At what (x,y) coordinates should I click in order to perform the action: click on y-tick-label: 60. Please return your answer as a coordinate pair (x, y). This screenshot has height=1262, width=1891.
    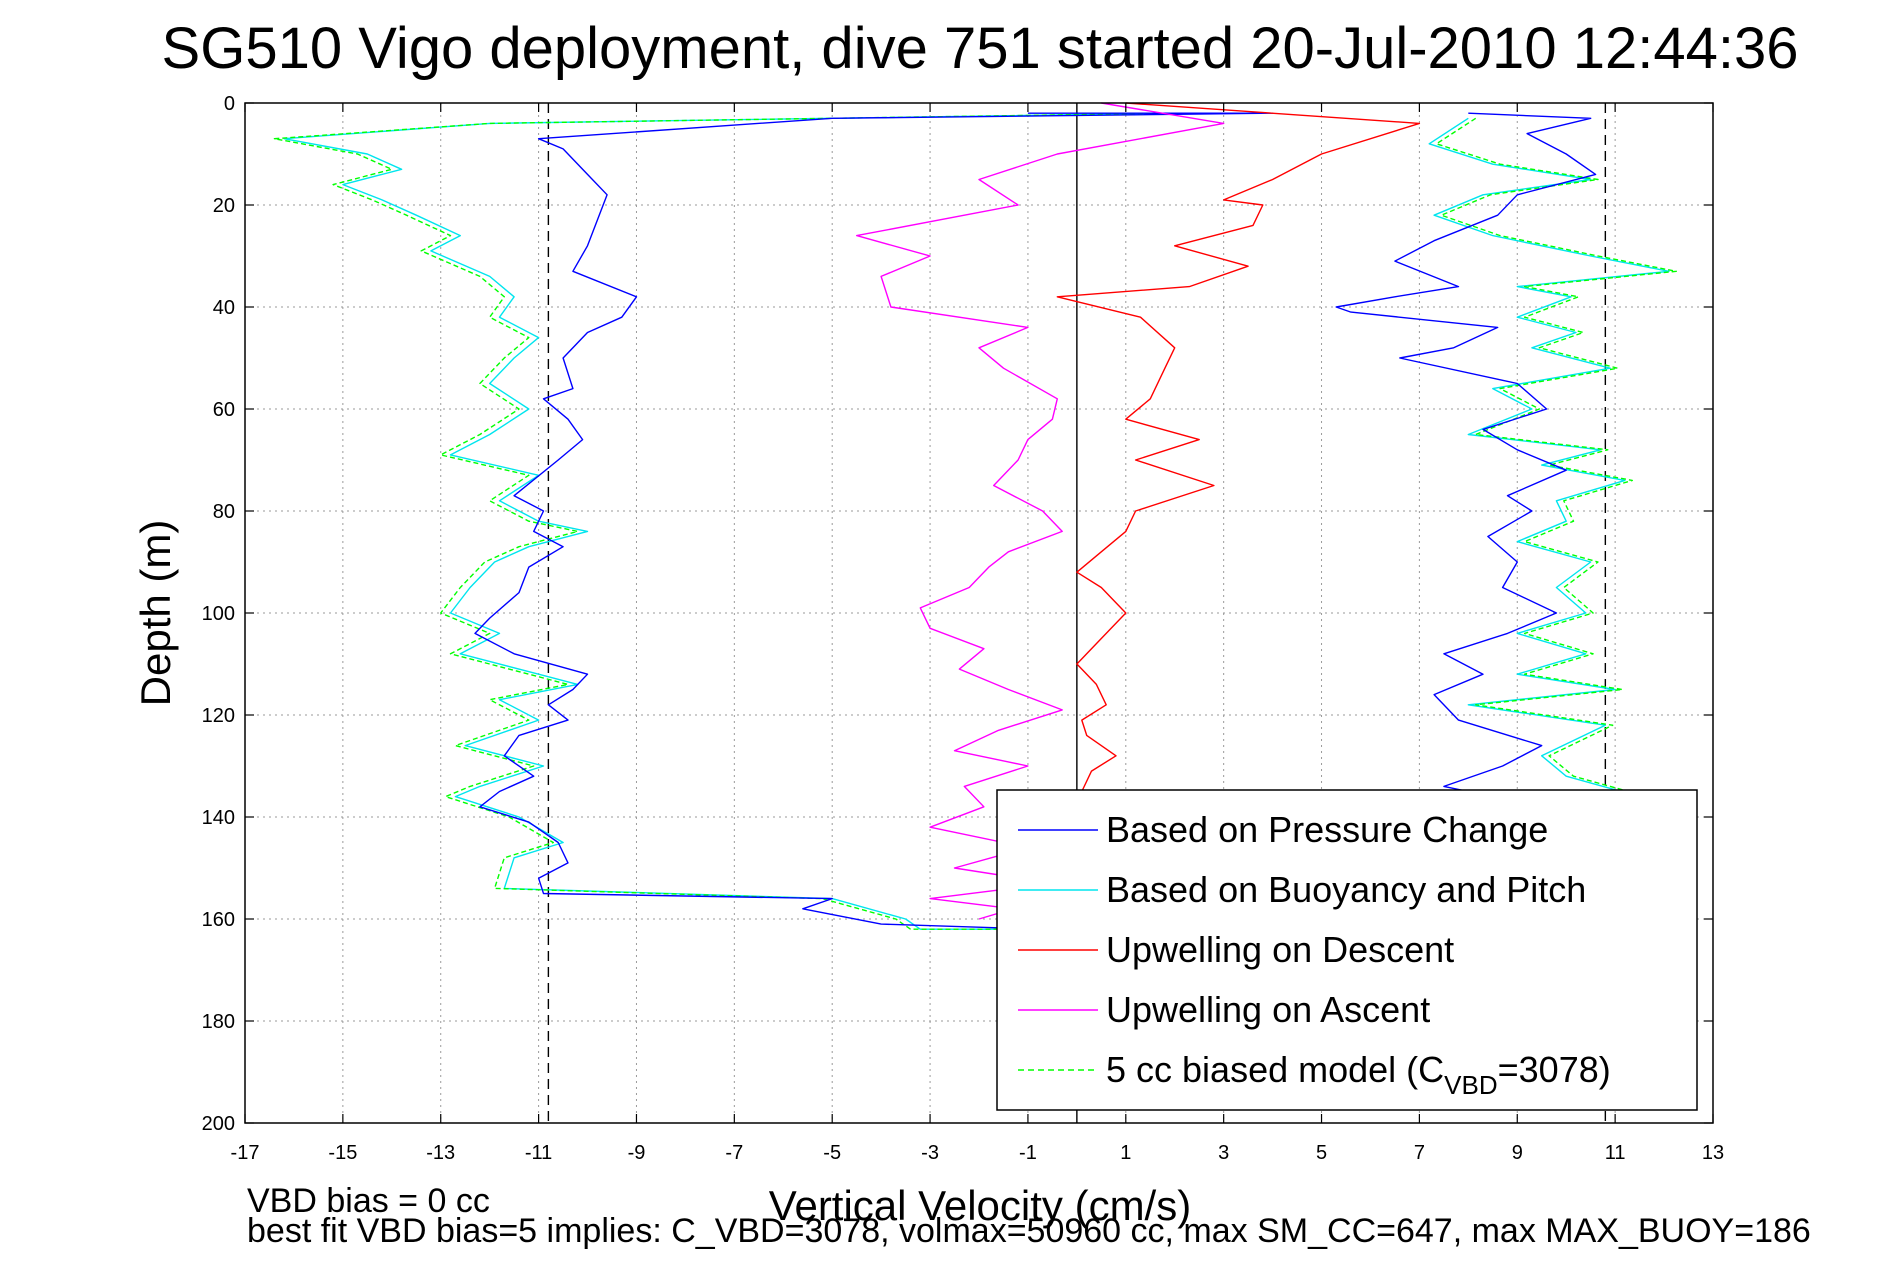
    Looking at the image, I should click on (224, 410).